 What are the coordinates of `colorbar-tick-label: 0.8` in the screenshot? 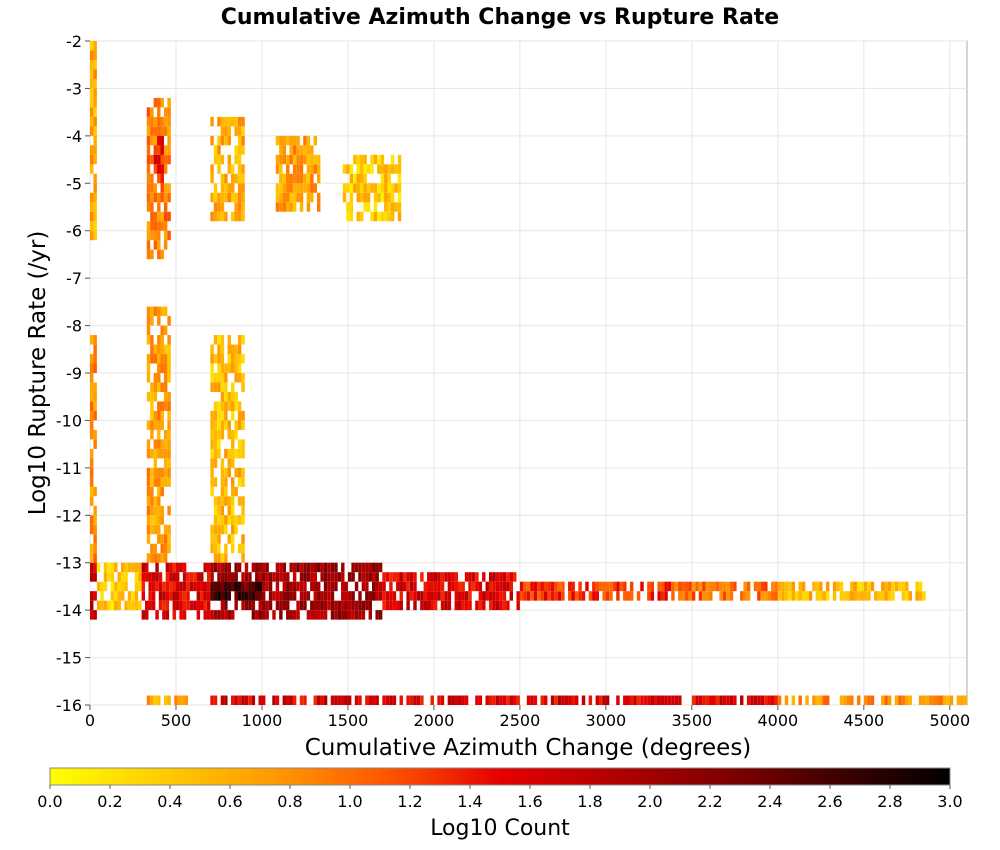 It's located at (289, 801).